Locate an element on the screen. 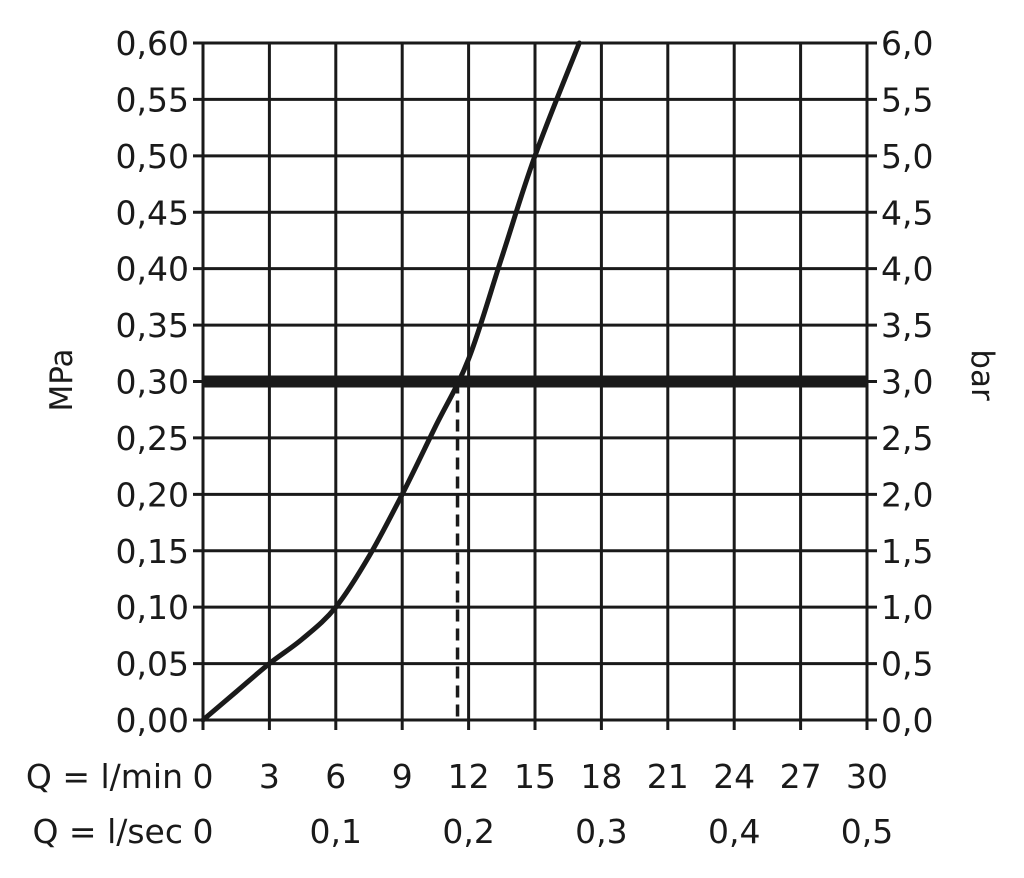 This screenshot has height=878, width=1024. y-tick-label-bar: 3,5 is located at coordinates (907, 325).